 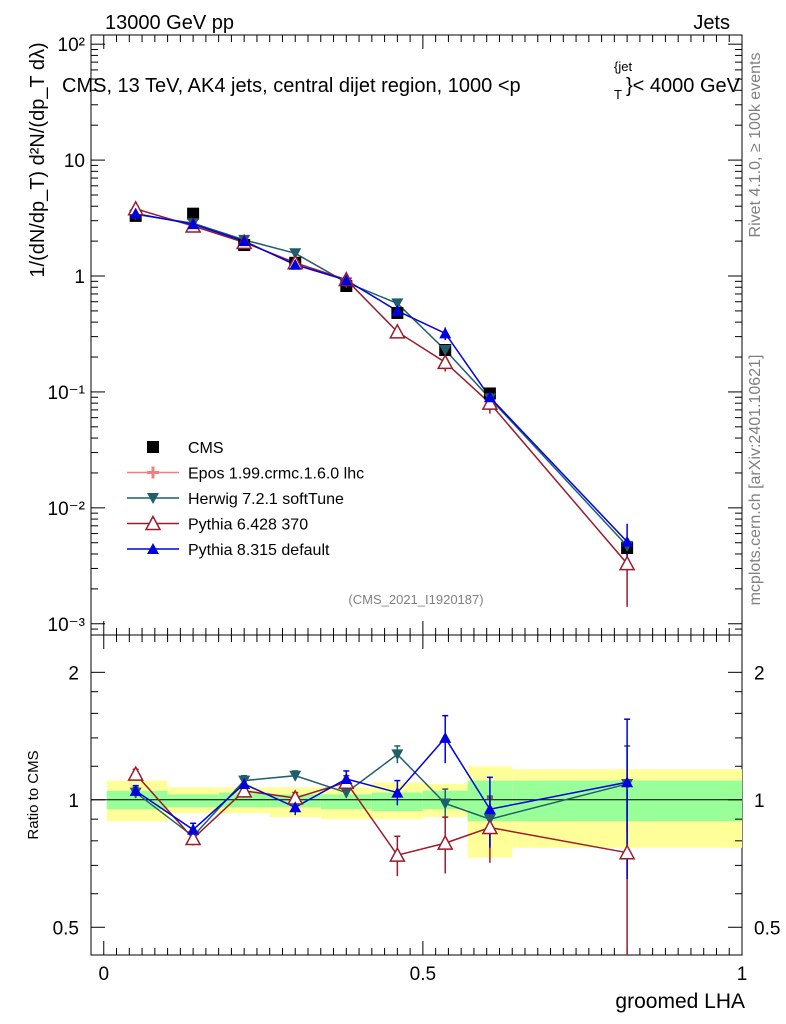 What do you see at coordinates (193, 213) in the screenshot?
I see `cms-point` at bounding box center [193, 213].